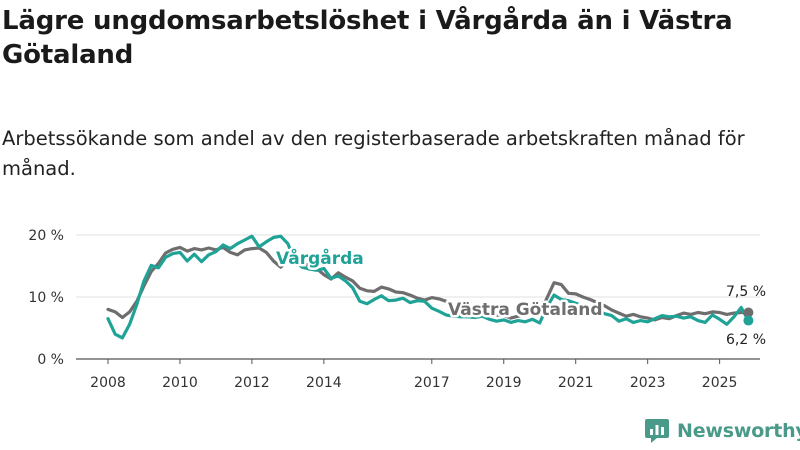  I want to click on series-labels: 7,5 % 6,2 % Vårgårda Västra Götaland, so click(520, 297).